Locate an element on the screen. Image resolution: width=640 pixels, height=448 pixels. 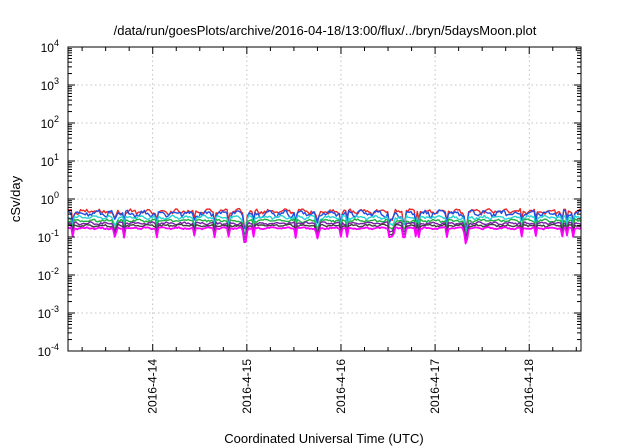
y-tick-label: 10⁻¹ is located at coordinates (48, 236).